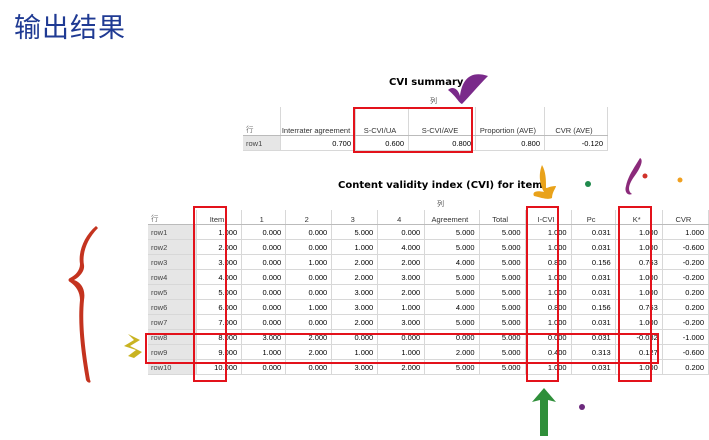 The image size is (709, 440). I want to click on column-header: CVR, so click(685, 217).